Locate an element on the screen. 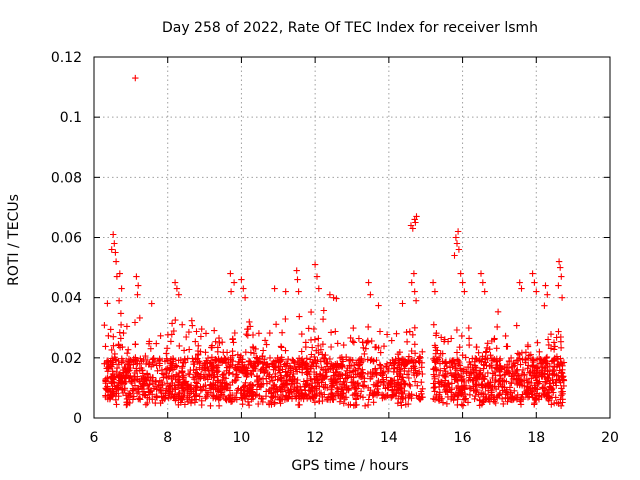  y-tick-labels: 0 0.02 0.04 0.06 0.08 0.1 0.12 is located at coordinates (66, 238).